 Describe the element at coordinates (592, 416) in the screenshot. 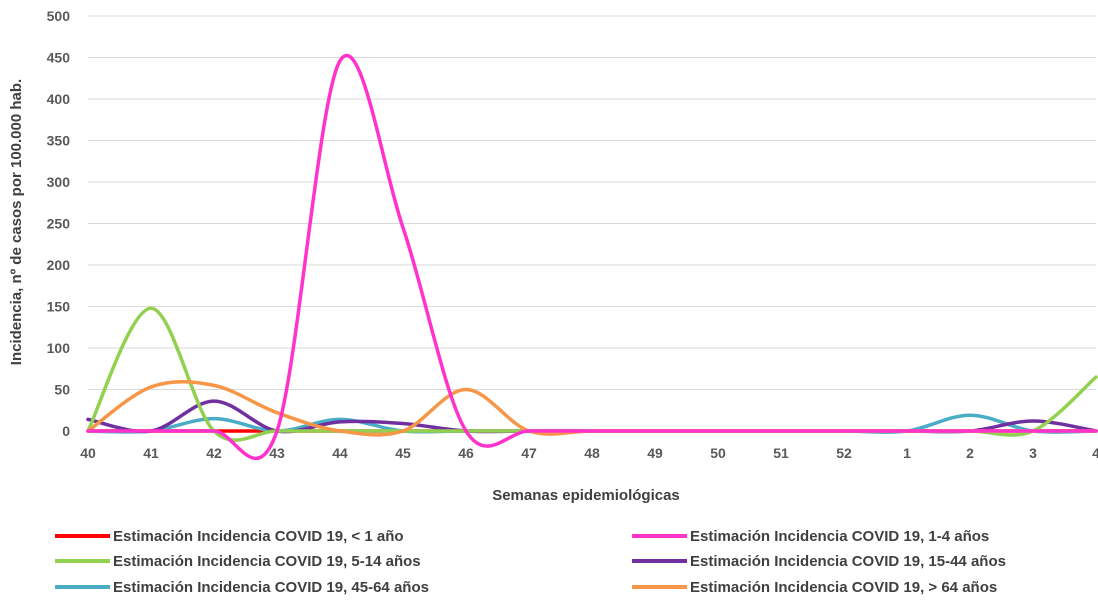

I see `series-line` at that location.